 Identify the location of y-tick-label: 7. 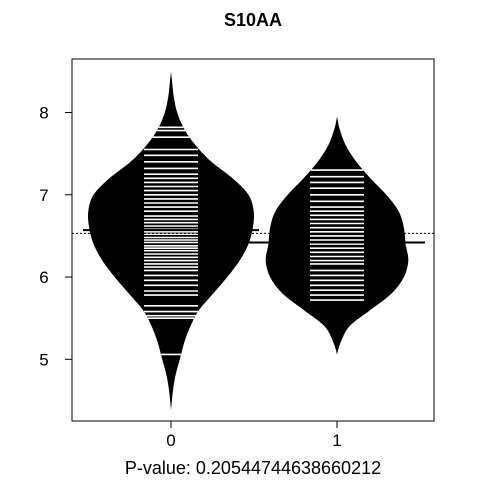
(43, 195).